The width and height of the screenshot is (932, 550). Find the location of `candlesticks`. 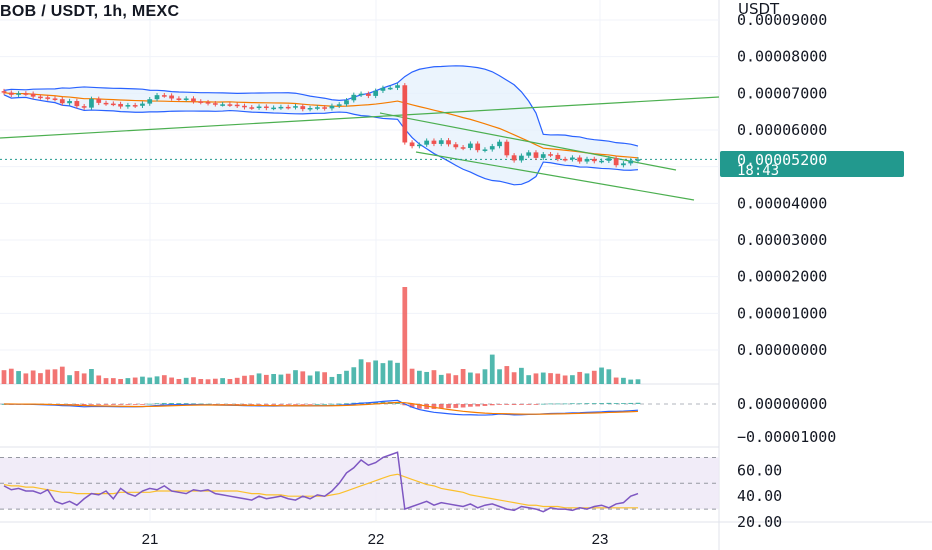

candlesticks is located at coordinates (321, 125).